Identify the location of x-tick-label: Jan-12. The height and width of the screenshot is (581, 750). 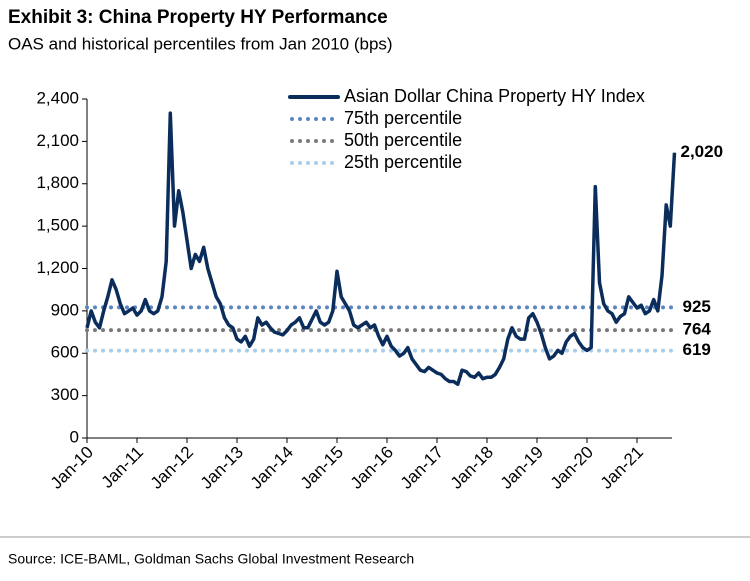
(172, 468).